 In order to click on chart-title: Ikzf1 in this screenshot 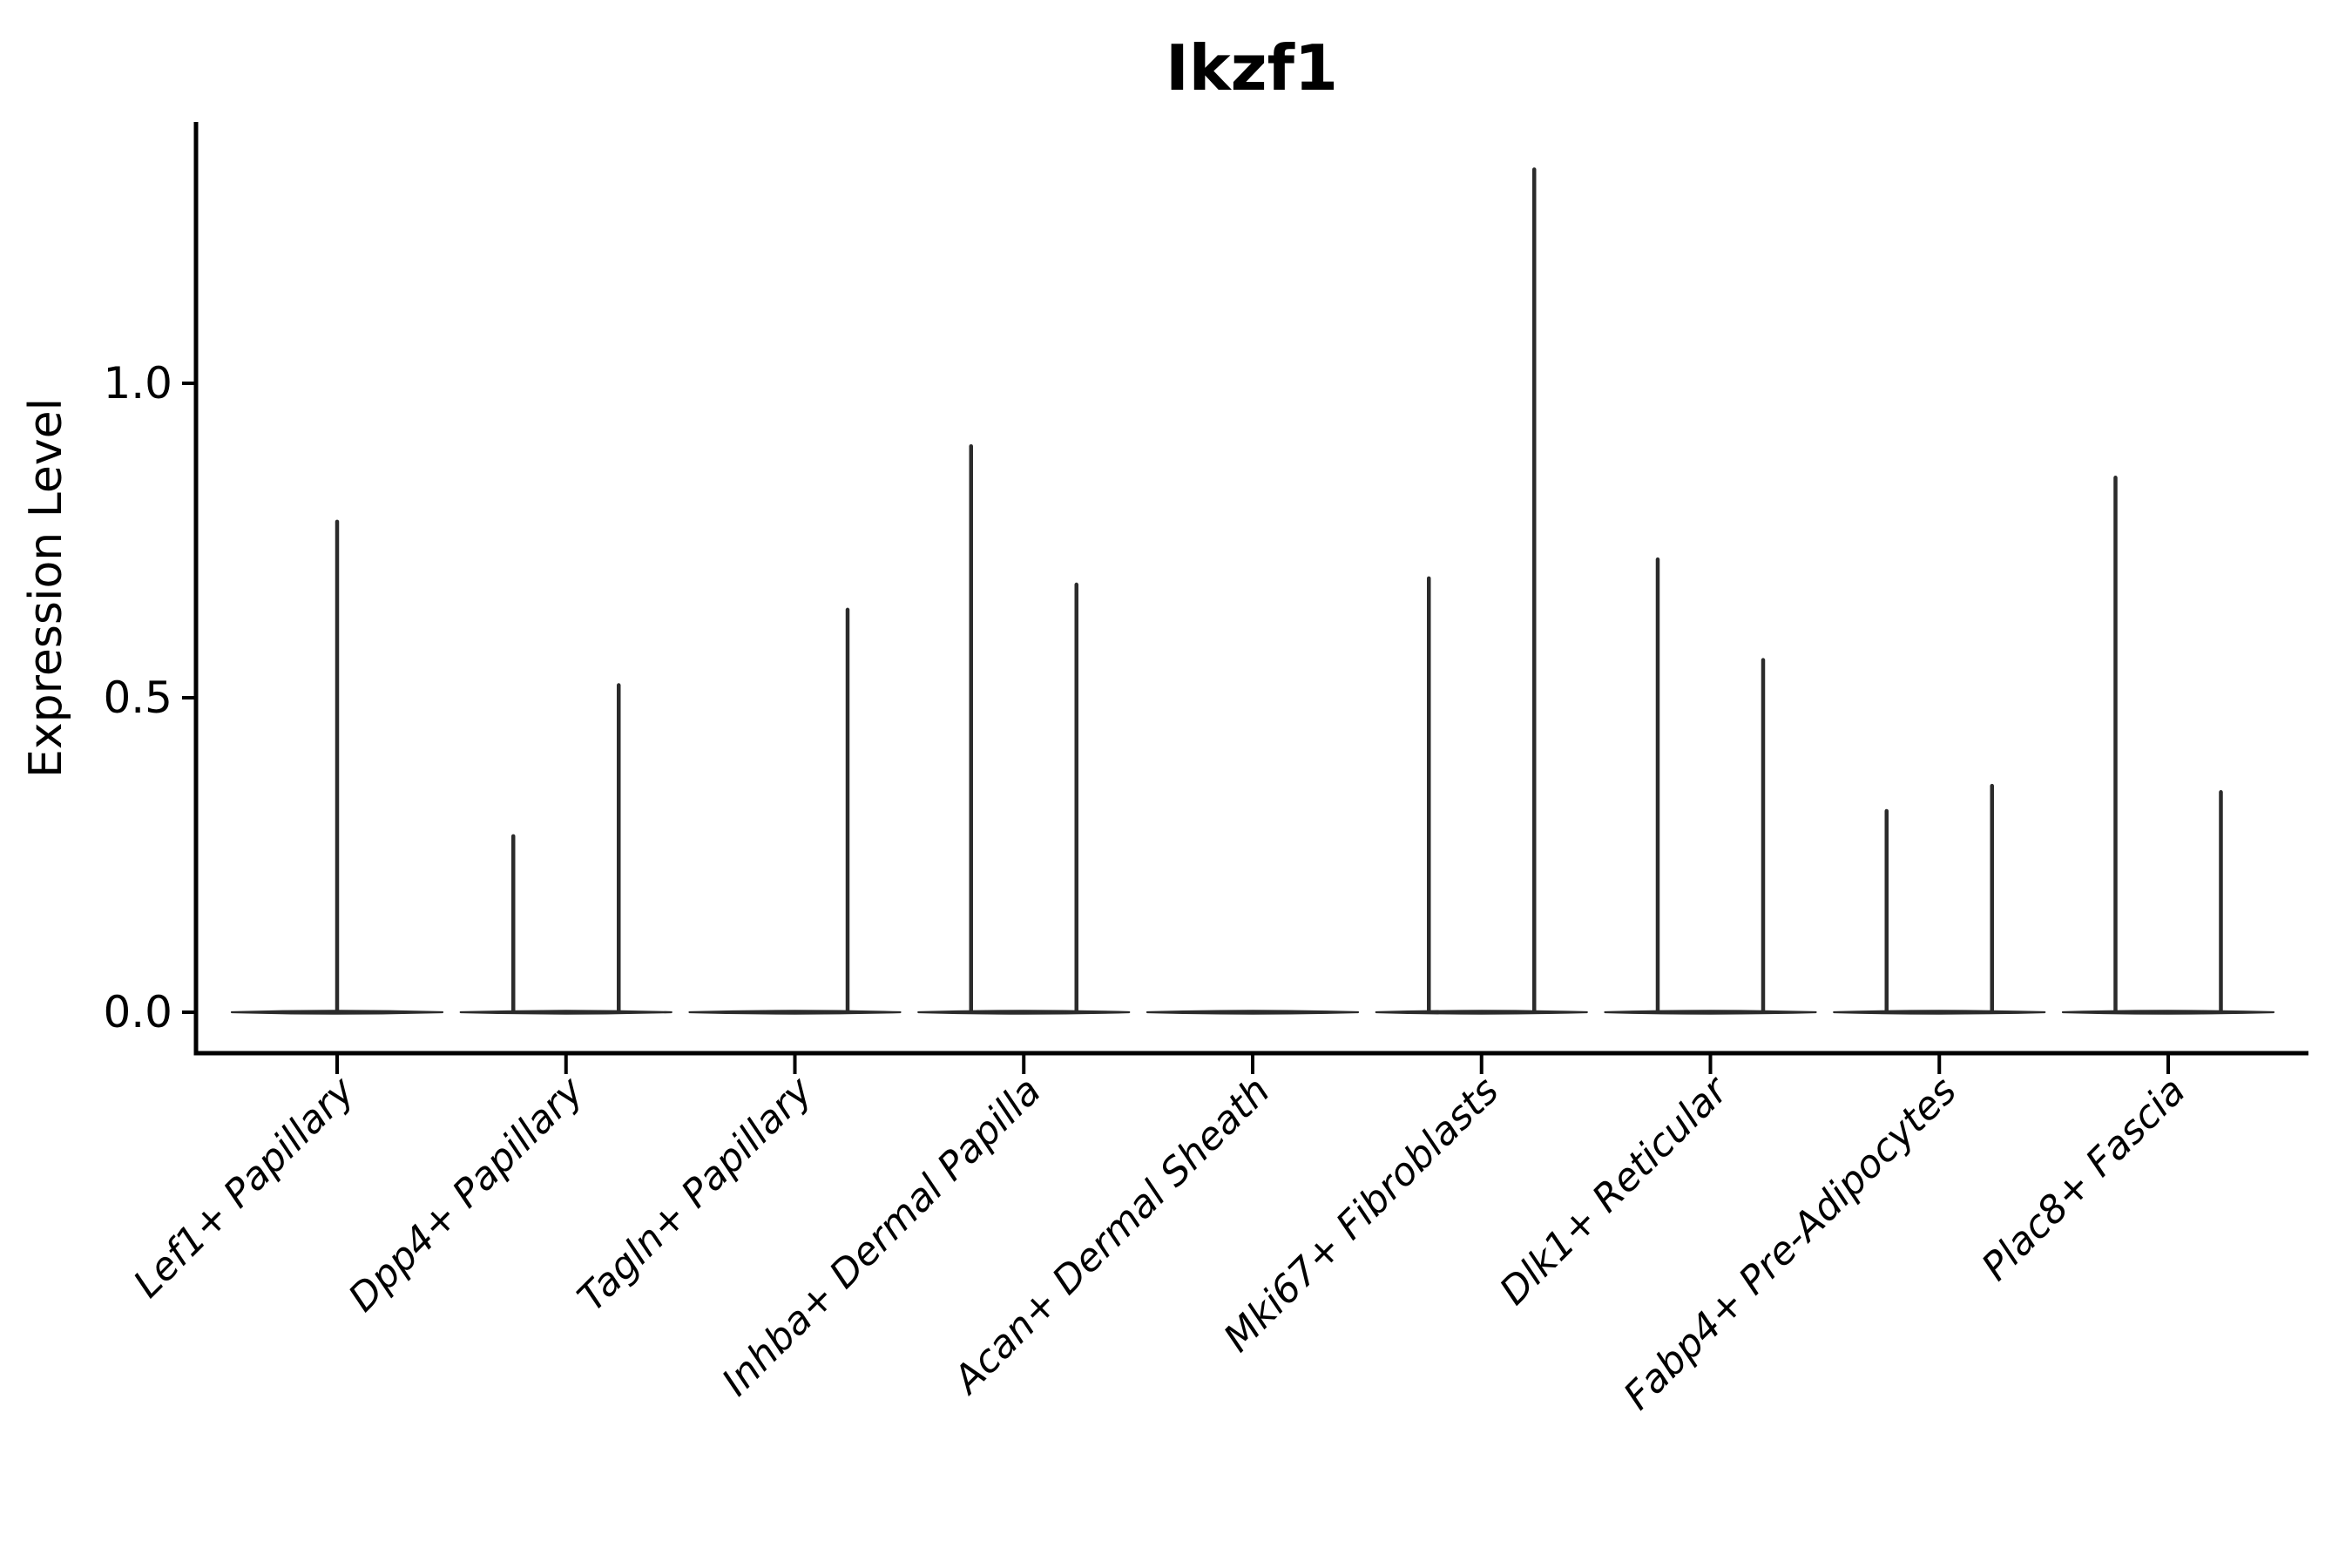, I will do `click(1252, 68)`.